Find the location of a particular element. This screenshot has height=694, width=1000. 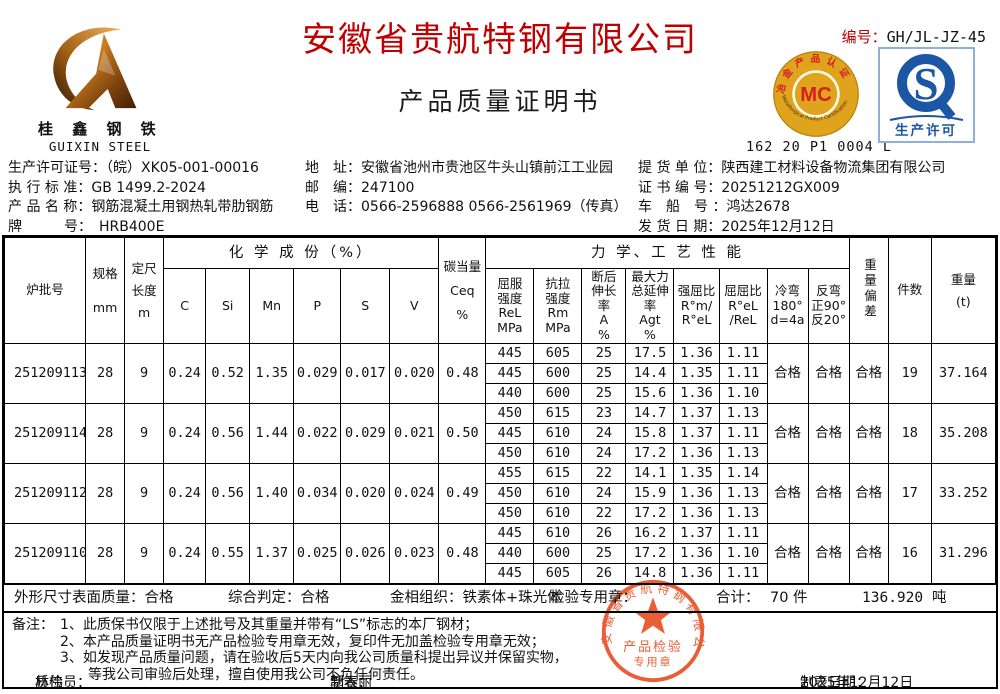

header-chem-element: Si is located at coordinates (228, 306).